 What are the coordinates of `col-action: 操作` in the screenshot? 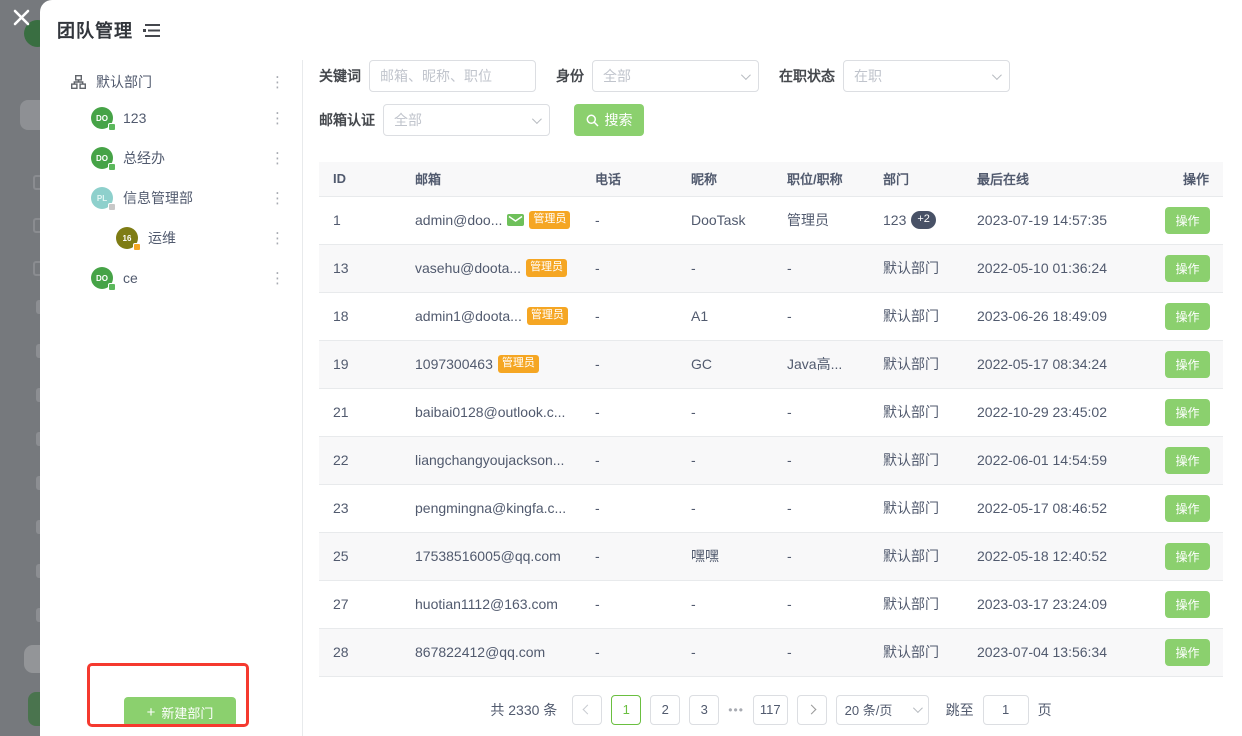 It's located at (1187, 179).